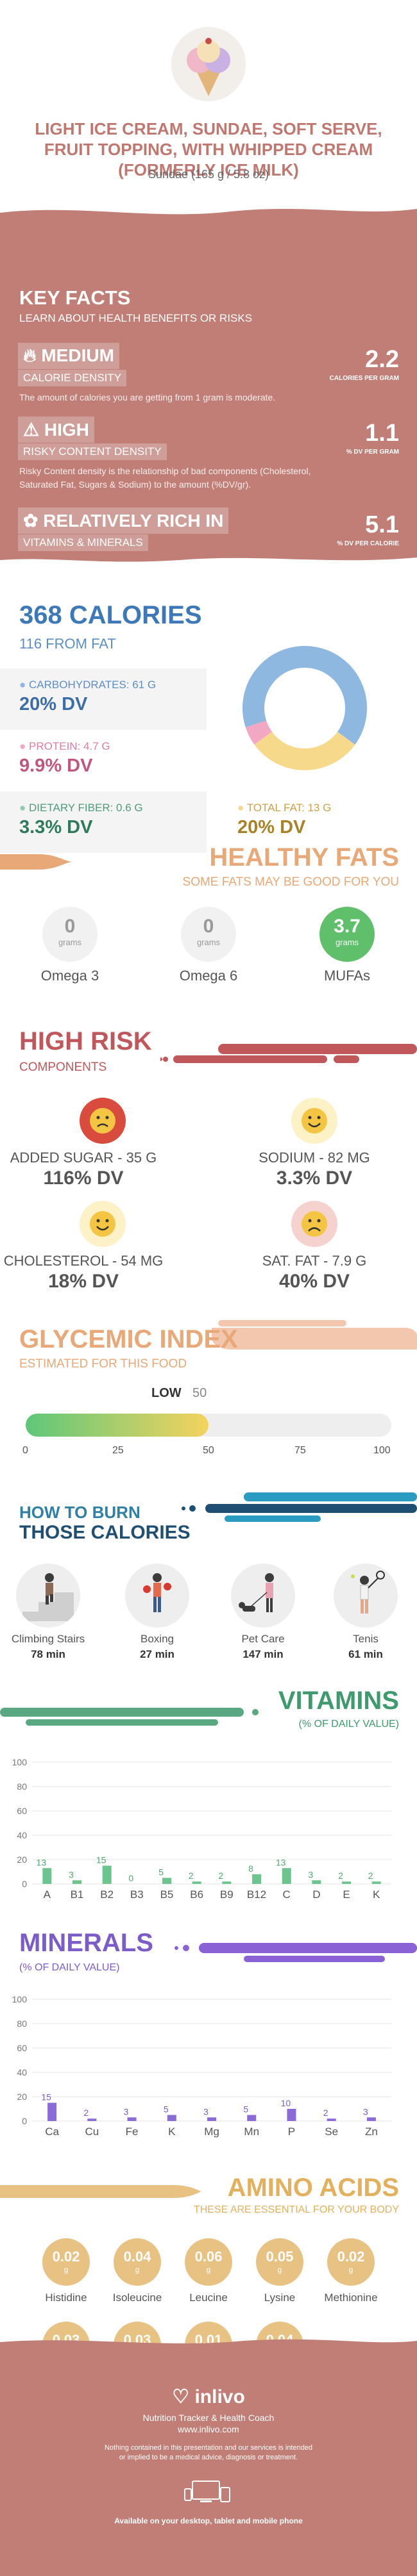 This screenshot has height=2576, width=417. Describe the element at coordinates (86, 808) in the screenshot. I see `fiber-label: DIETARY FIBER: 0.6 g` at that location.